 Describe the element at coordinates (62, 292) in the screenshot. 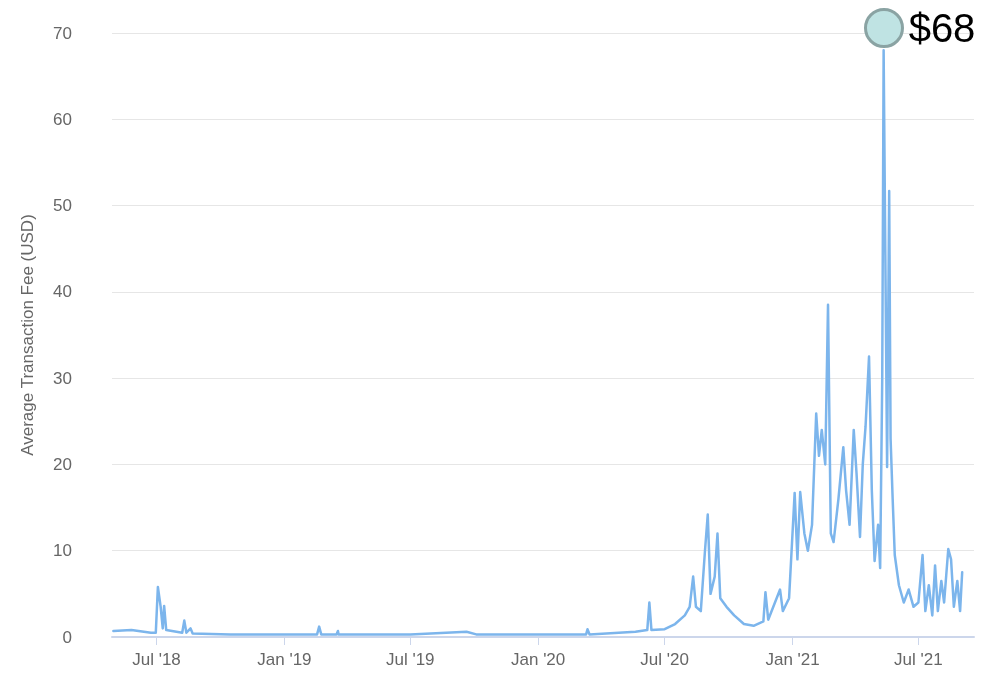

I see `y-tick-label: 40` at that location.